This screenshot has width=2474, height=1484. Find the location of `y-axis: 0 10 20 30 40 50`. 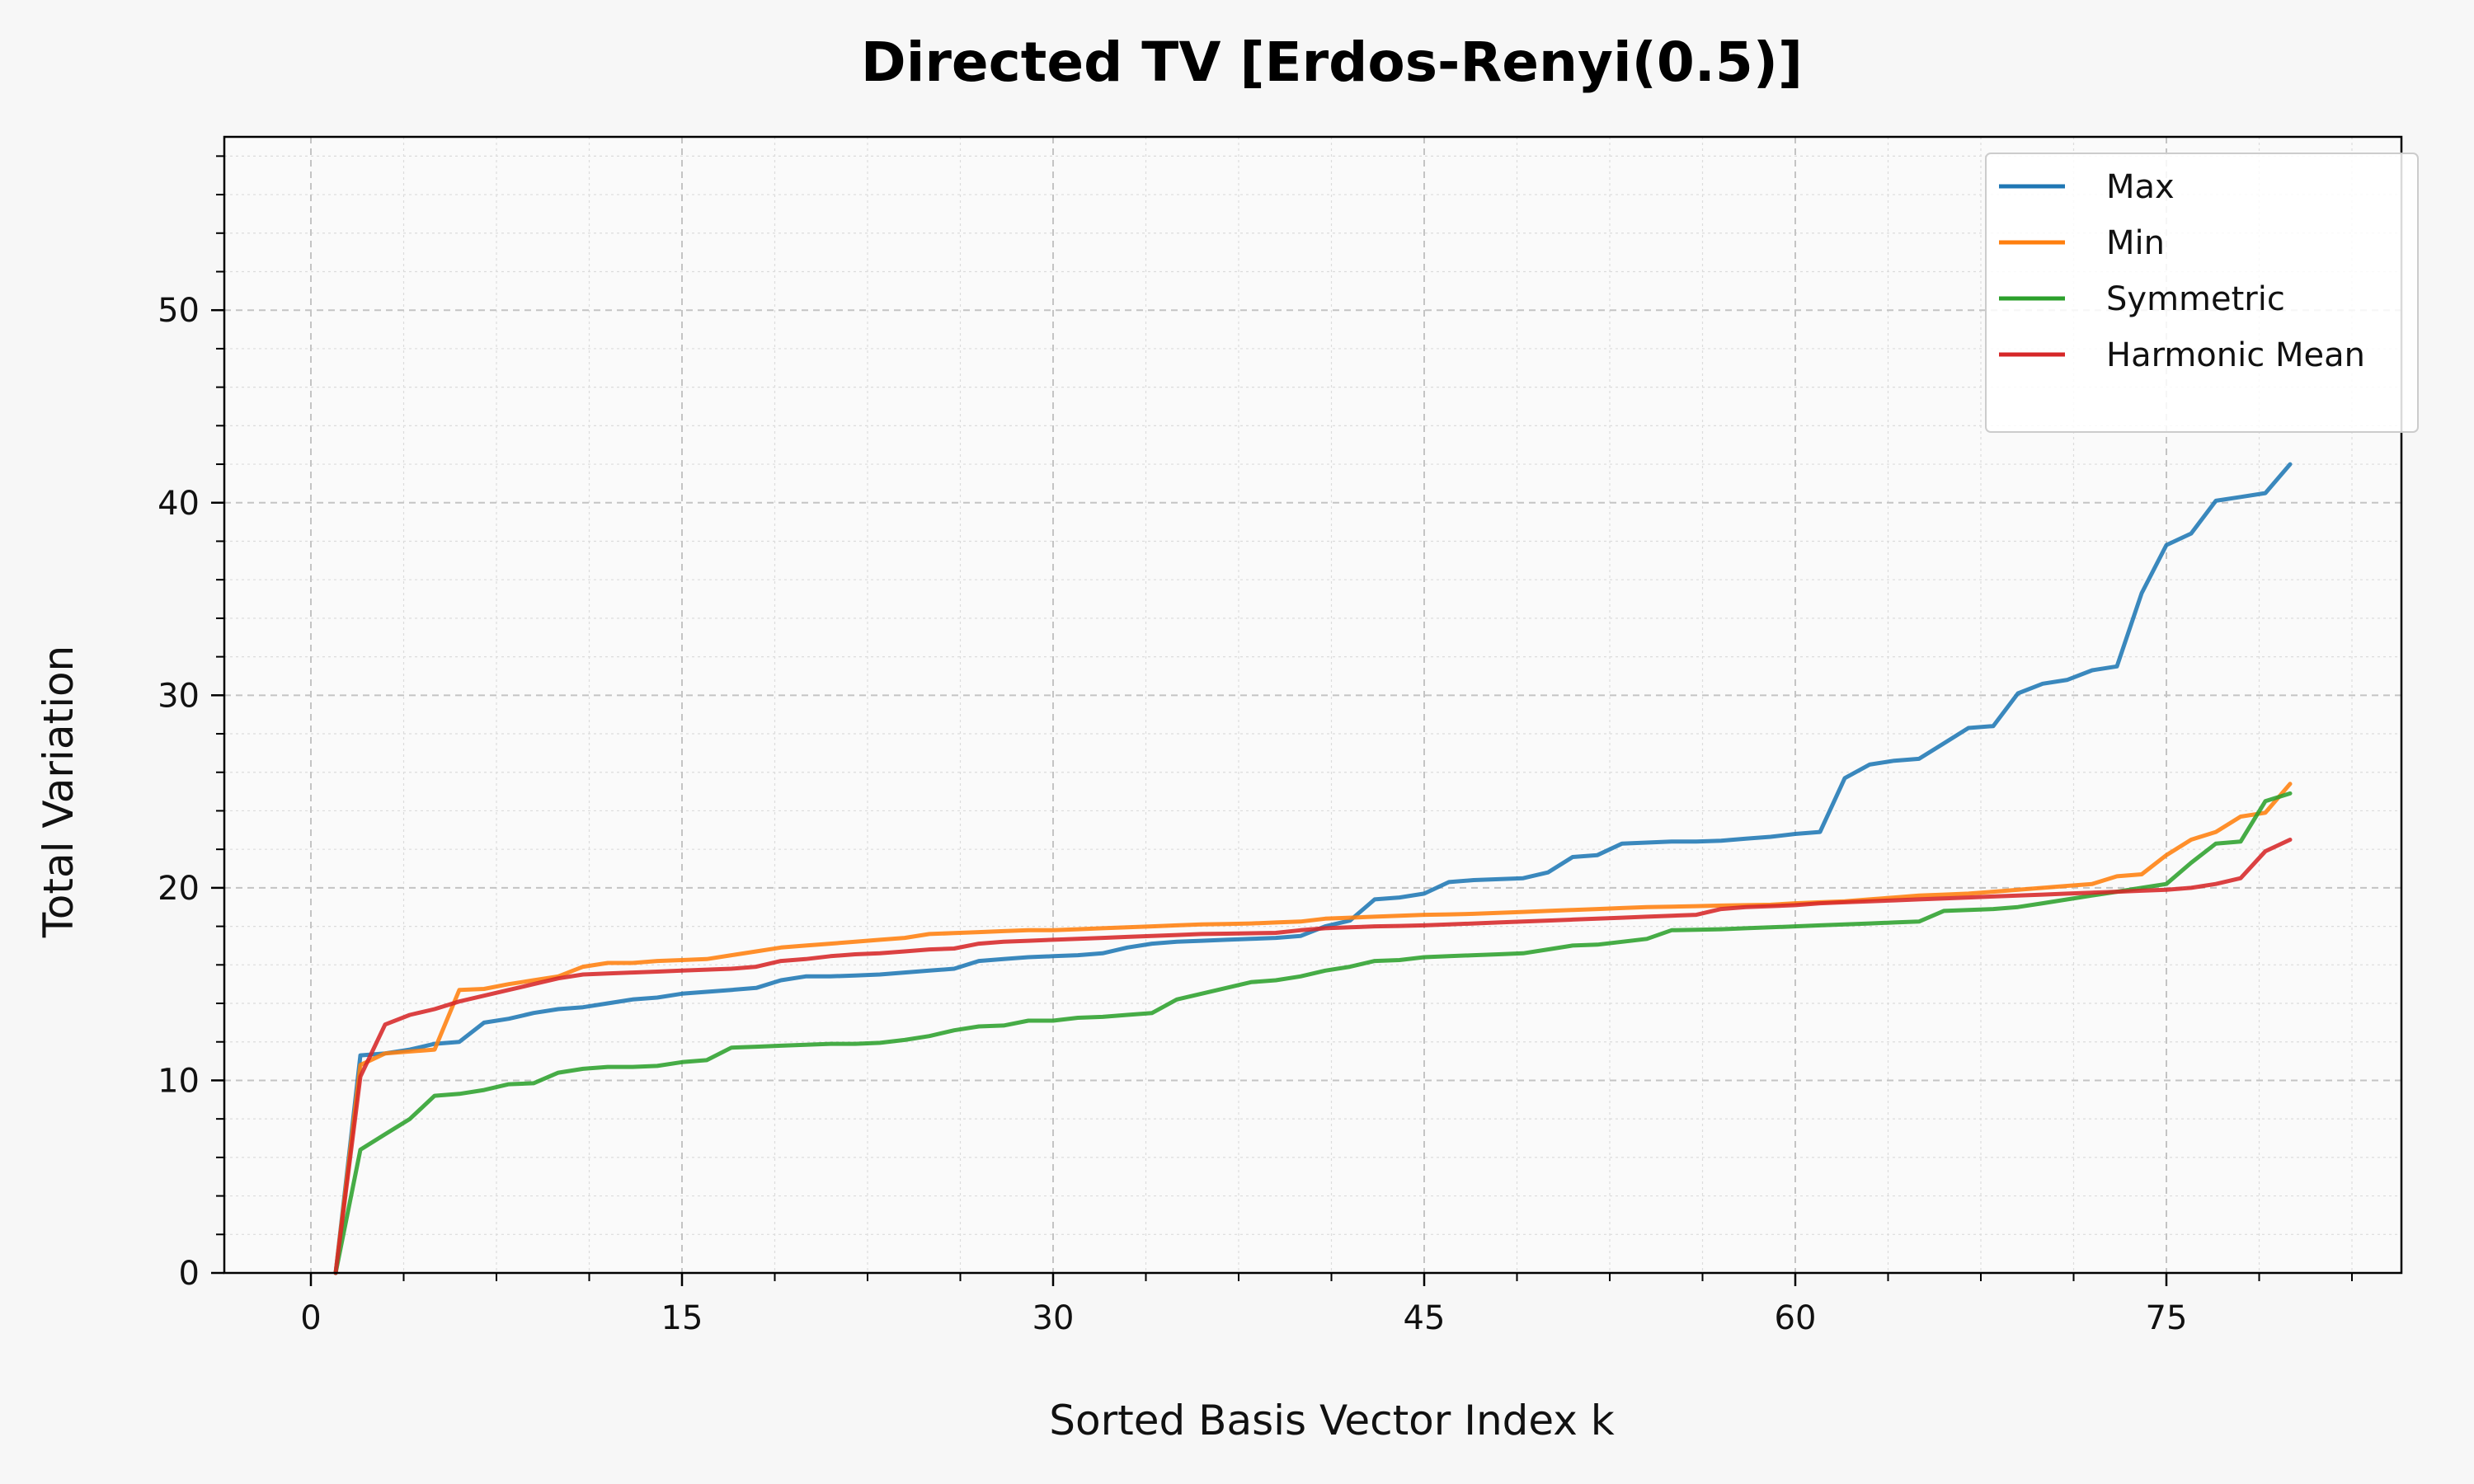

y-axis: 0 10 20 30 40 50 is located at coordinates (191, 724).